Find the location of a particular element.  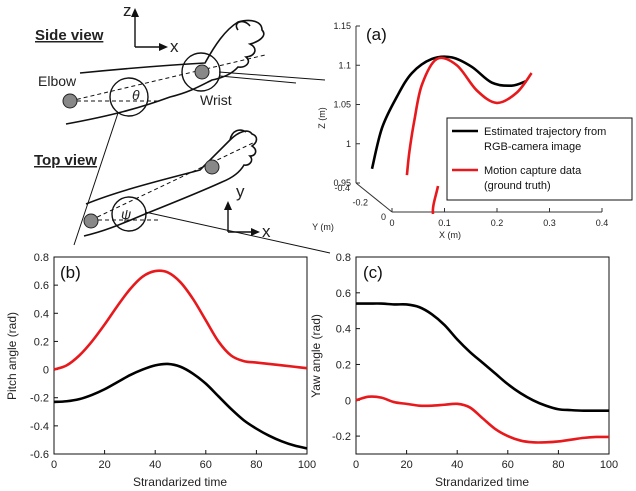

pitch-estimated-line is located at coordinates (180, 406).